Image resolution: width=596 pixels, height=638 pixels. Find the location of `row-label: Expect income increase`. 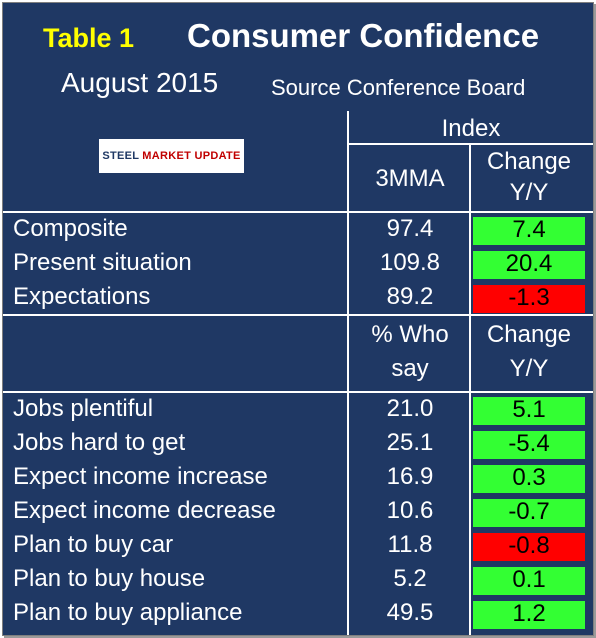

row-label: Expect income increase is located at coordinates (140, 476).